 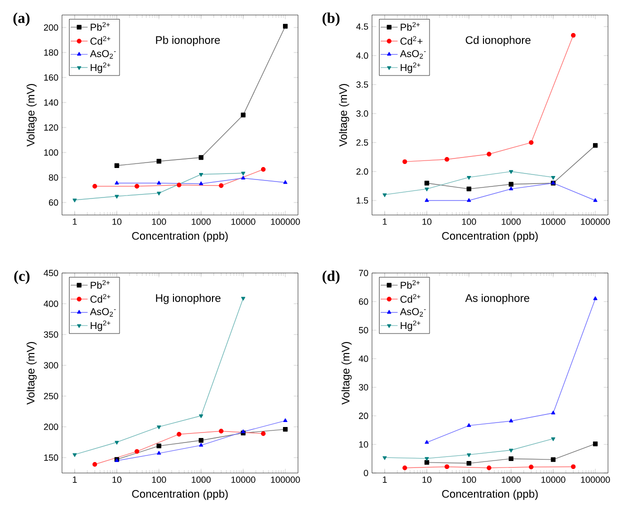 I want to click on y-tick-label: 160, so click(x=51, y=77).